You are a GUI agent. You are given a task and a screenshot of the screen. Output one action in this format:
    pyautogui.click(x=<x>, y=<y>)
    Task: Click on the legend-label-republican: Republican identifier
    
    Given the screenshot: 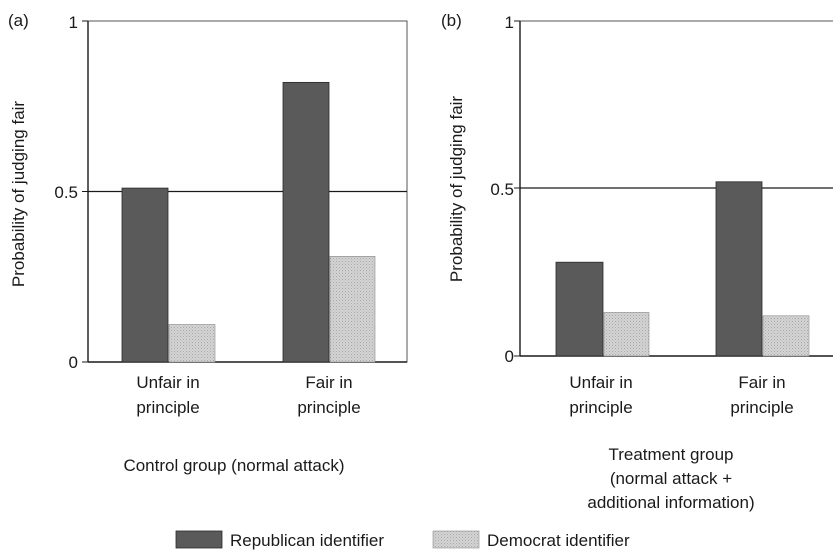 What is the action you would take?
    pyautogui.click(x=307, y=540)
    